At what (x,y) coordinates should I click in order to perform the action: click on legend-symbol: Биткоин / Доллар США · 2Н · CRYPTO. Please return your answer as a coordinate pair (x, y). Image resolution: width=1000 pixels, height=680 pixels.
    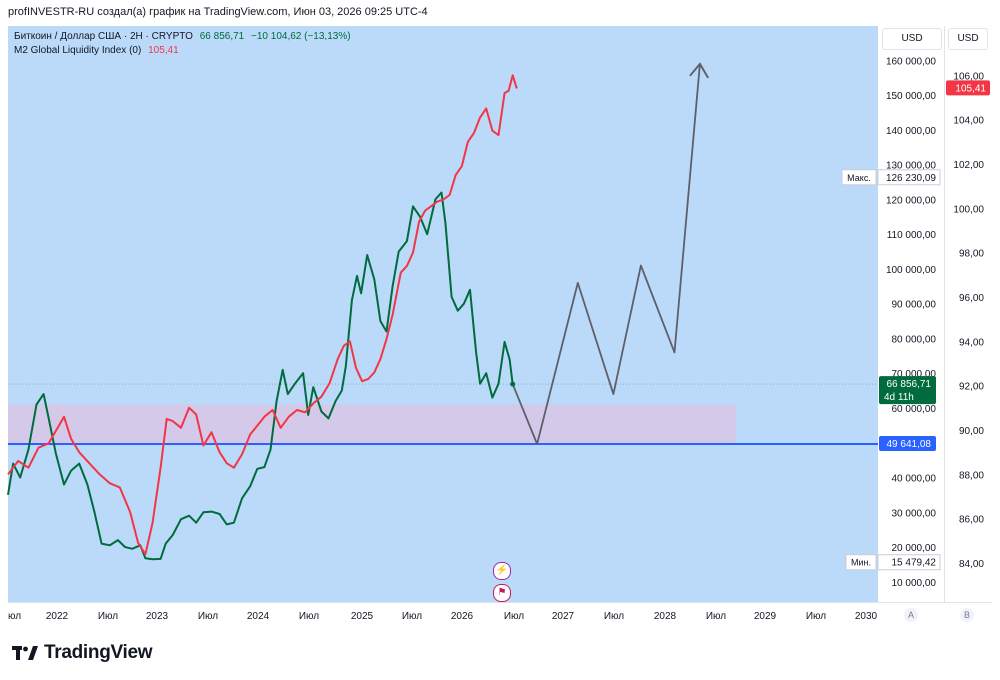
    Looking at the image, I should click on (103, 36).